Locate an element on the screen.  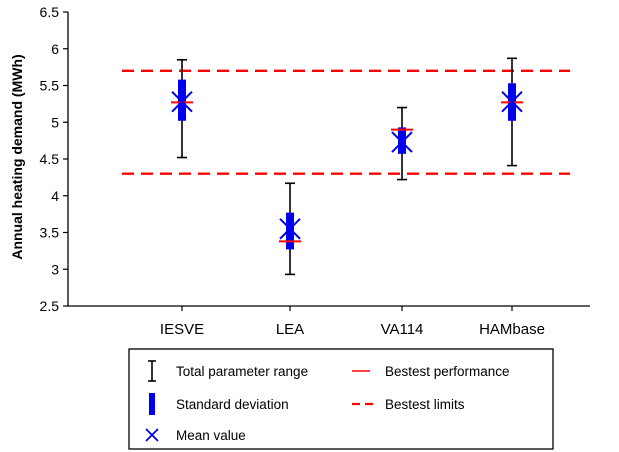
legend-item-std: Standard deviation is located at coordinates (219, 404).